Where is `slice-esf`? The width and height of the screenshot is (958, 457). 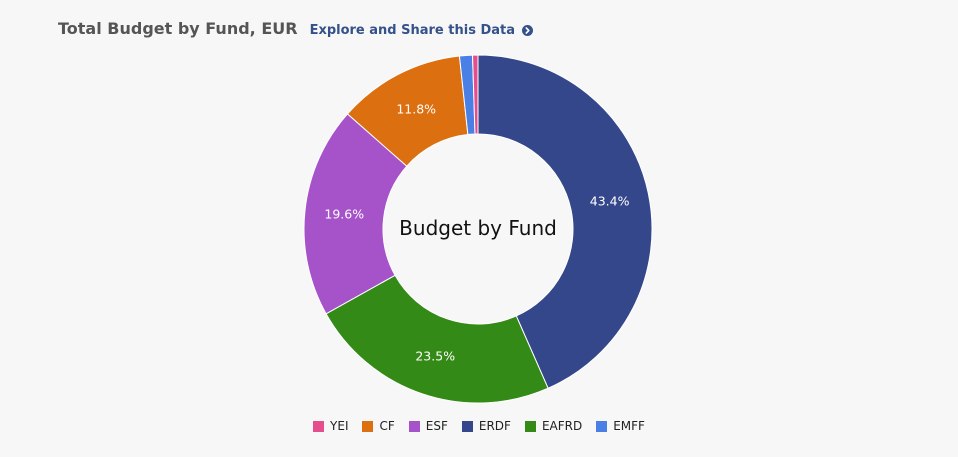 slice-esf is located at coordinates (355, 214).